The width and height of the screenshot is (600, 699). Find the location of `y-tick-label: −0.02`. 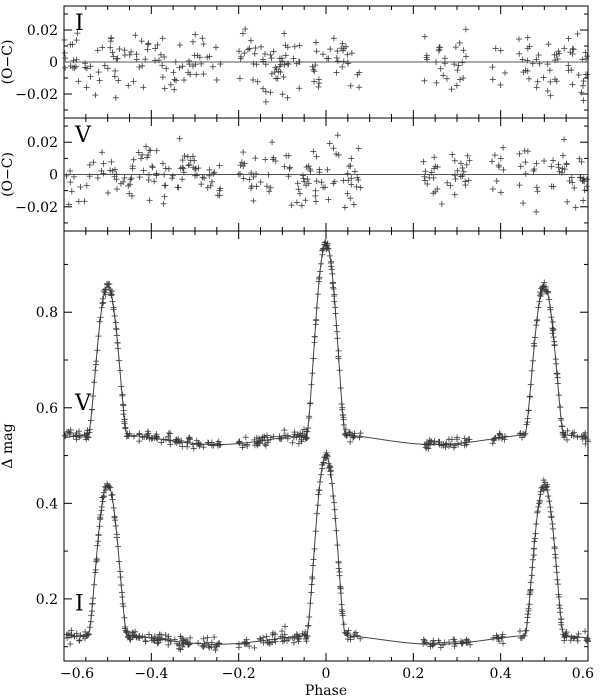

y-tick-label: −0.02 is located at coordinates (36, 95).